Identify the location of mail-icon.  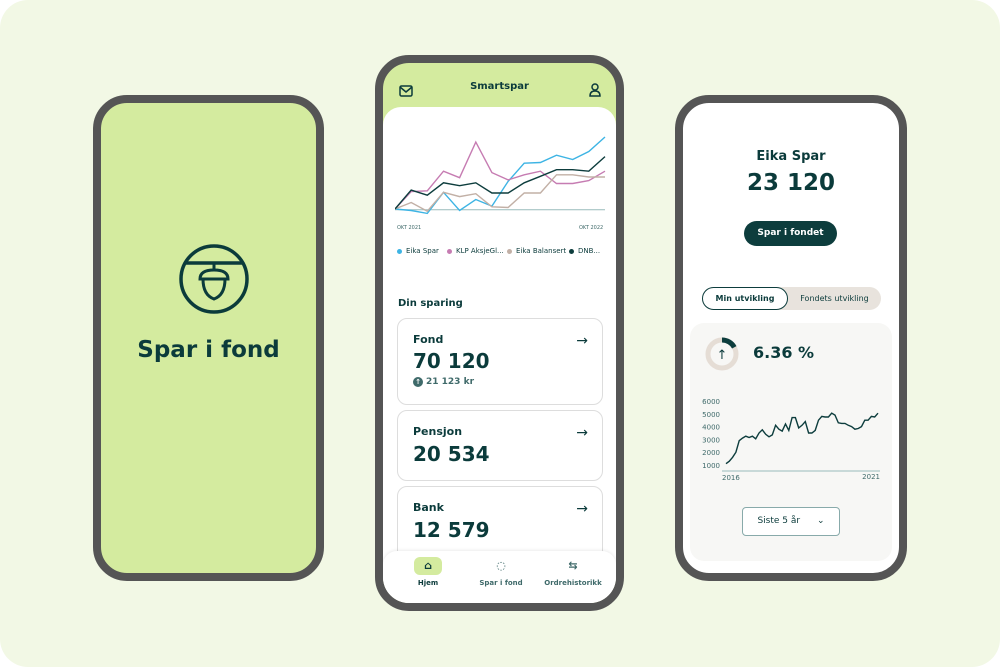
(406, 91).